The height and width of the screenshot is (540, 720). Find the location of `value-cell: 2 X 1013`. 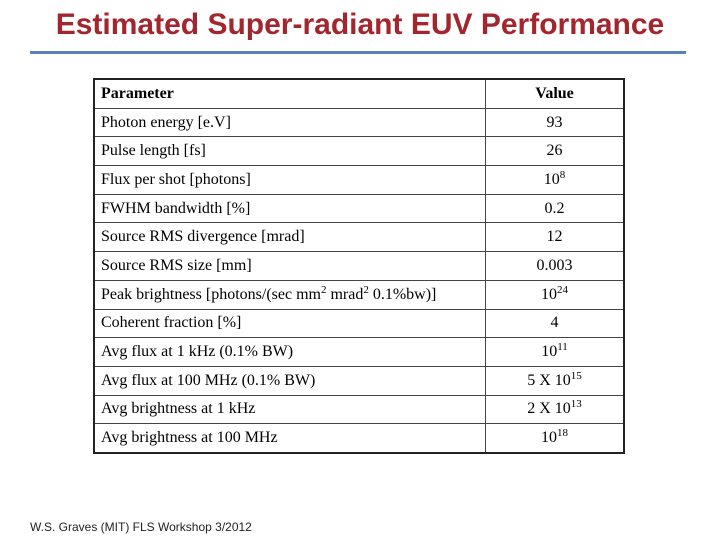

value-cell: 2 X 1013 is located at coordinates (555, 409).